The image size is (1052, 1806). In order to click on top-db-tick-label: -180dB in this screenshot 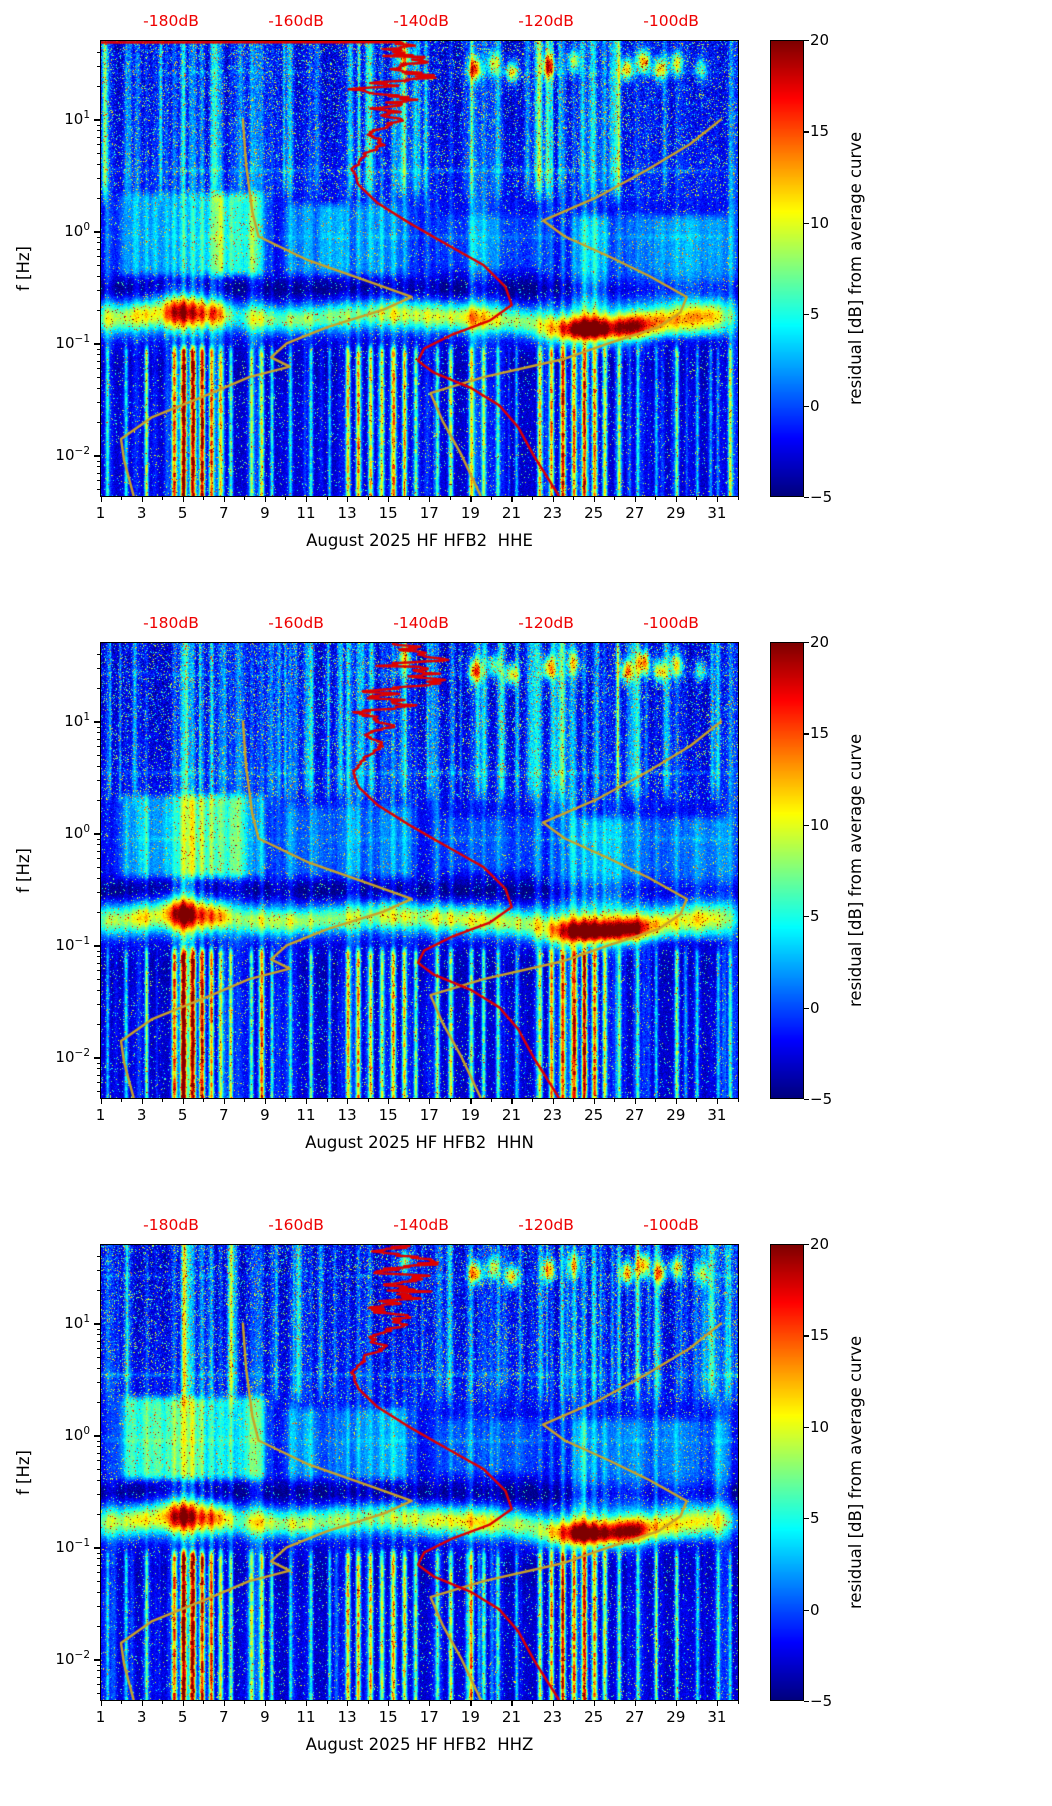, I will do `click(171, 623)`.